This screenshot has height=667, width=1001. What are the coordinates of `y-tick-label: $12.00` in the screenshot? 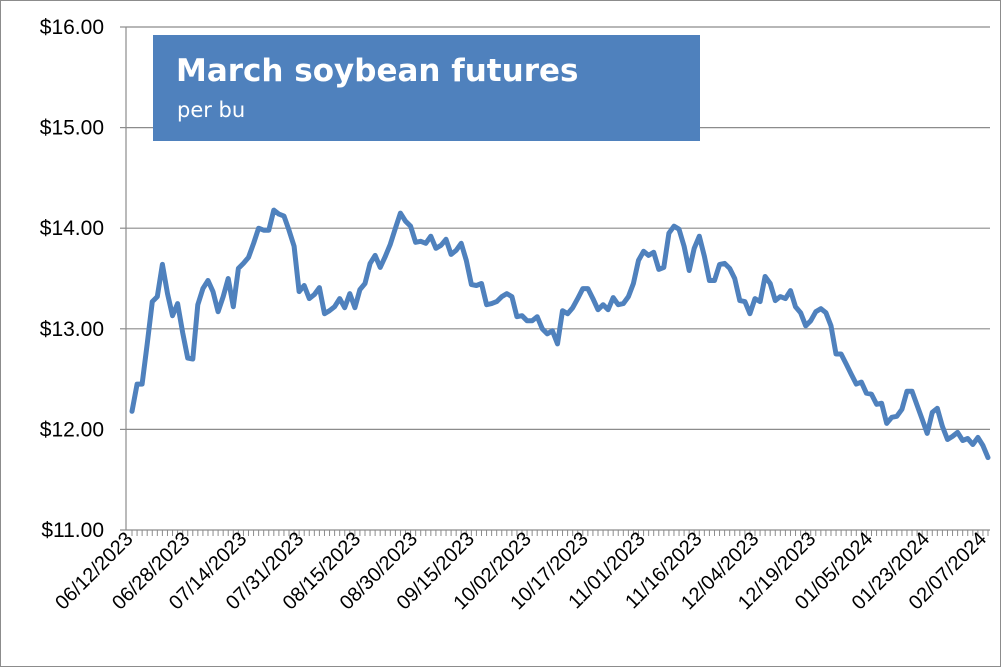 It's located at (72, 429).